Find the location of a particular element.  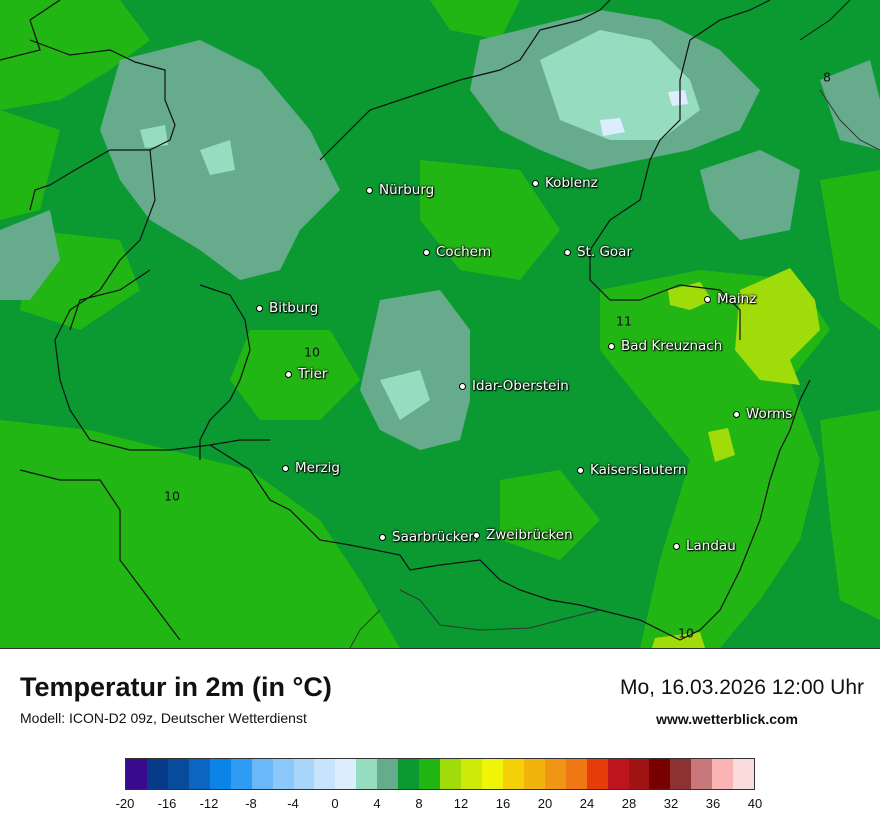

city-merzig: Merzig is located at coordinates (311, 468).